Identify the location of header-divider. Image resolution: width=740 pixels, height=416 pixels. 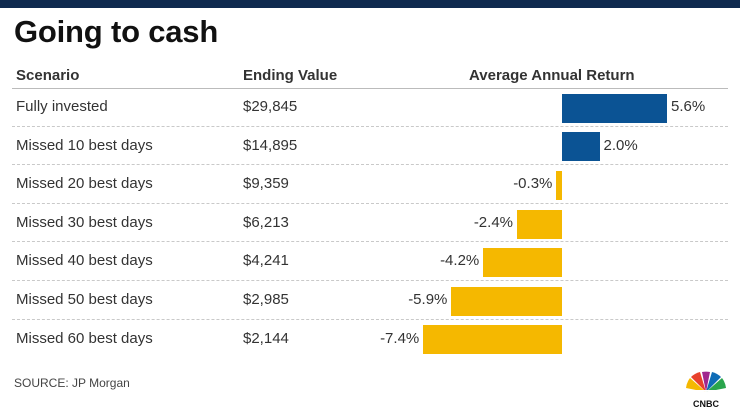
(370, 88).